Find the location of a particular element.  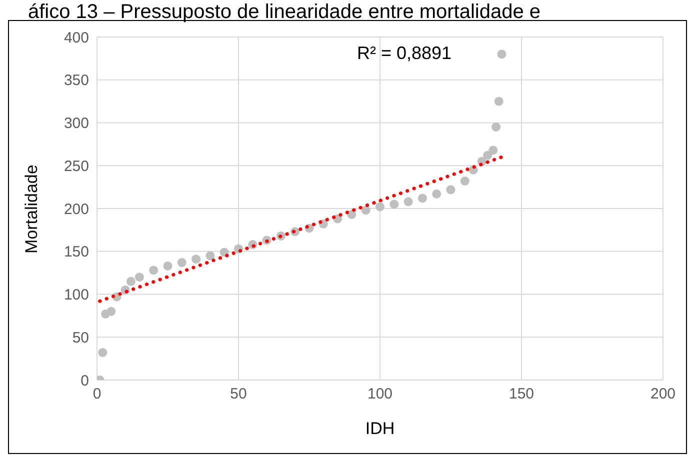

y-tick-label: 150 is located at coordinates (76, 252).